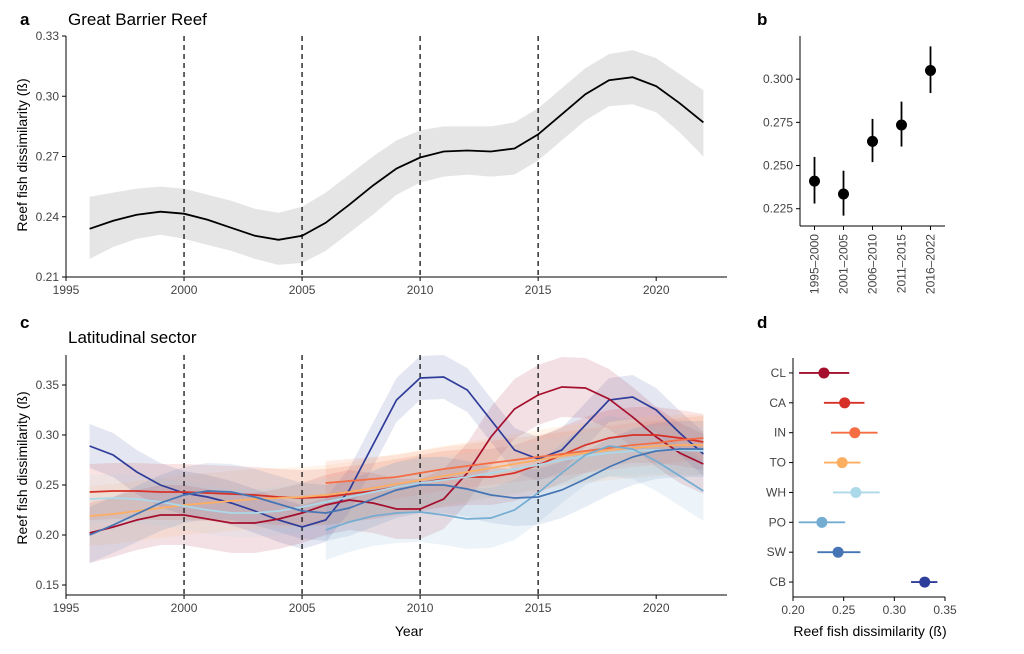 The height and width of the screenshot is (654, 1024). I want to click on point-2011–2015, so click(901, 125).